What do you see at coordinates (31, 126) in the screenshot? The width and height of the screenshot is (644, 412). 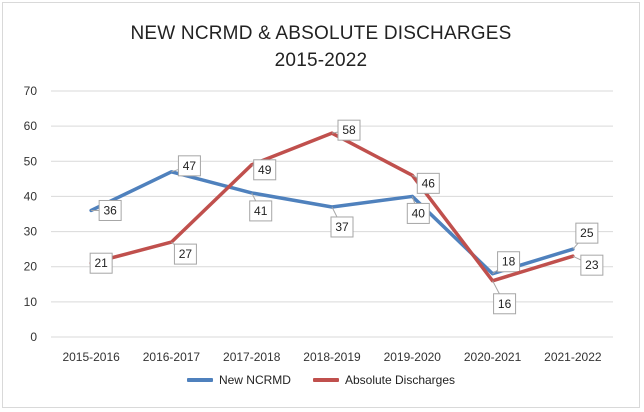 I see `y-tick-label: 60` at bounding box center [31, 126].